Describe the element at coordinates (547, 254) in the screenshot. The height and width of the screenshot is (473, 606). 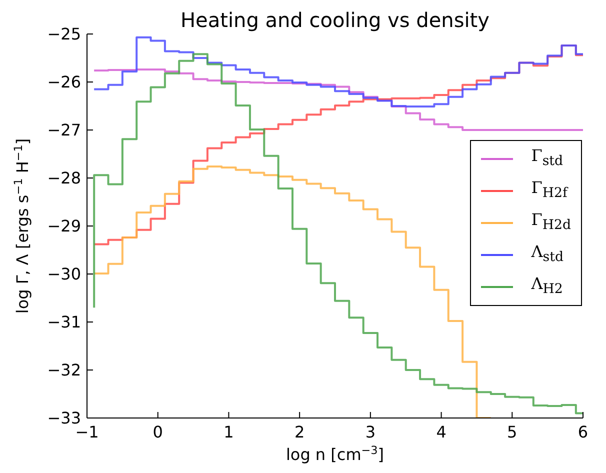
I see `legend-label: Λ$_{std}$` at that location.